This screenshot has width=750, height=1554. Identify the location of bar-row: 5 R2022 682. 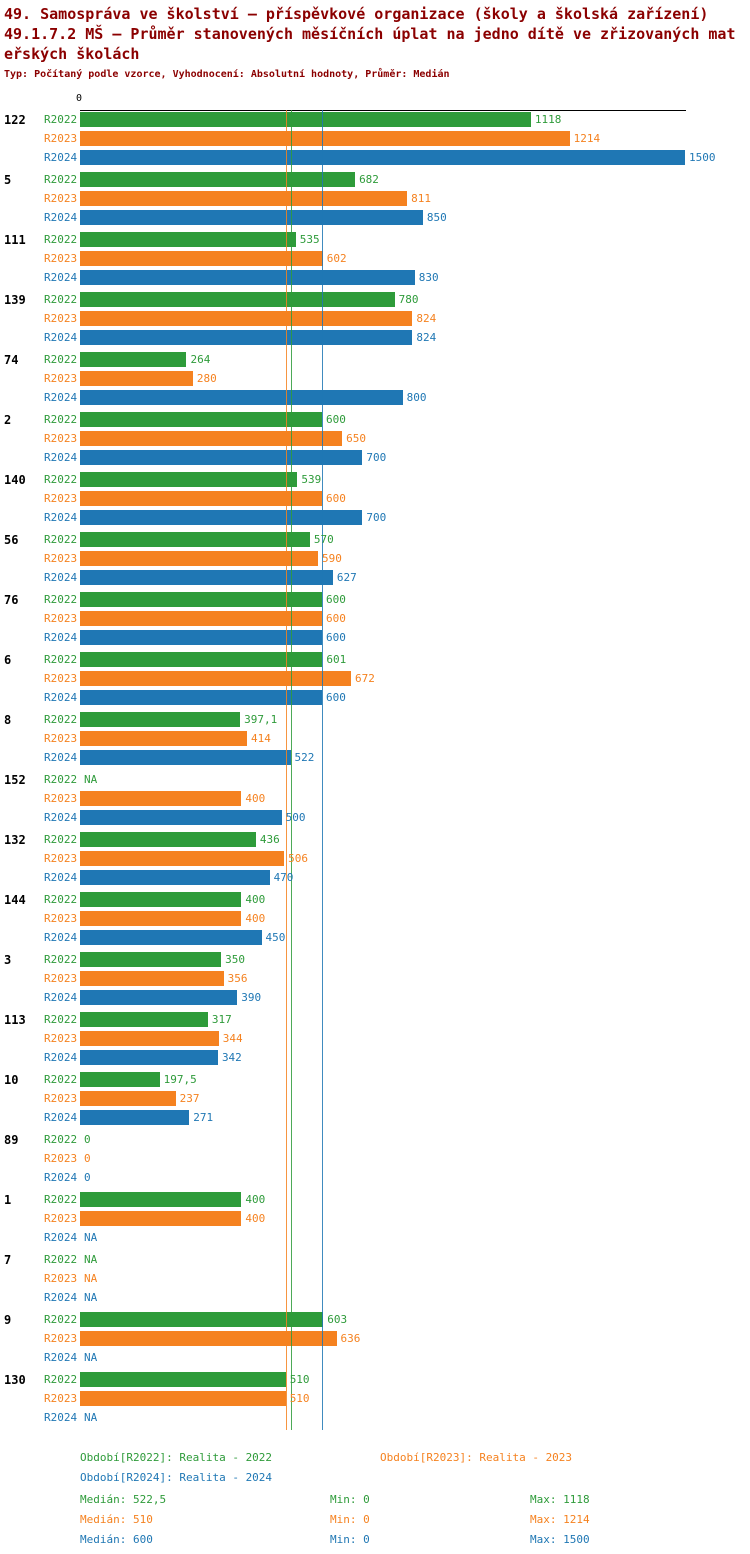
(377, 179).